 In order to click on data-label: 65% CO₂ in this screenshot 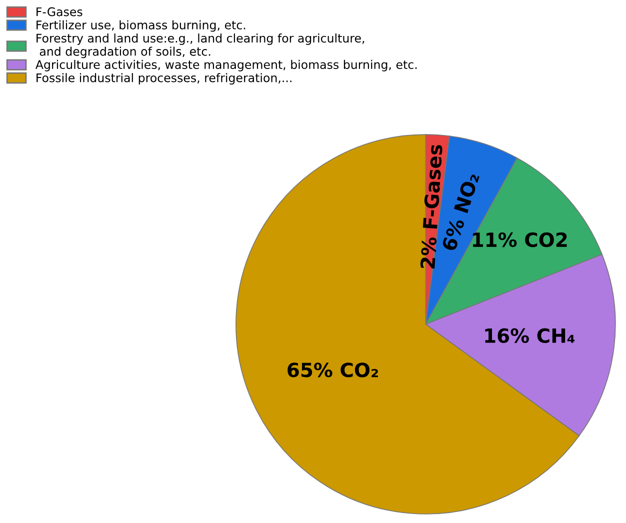, I will do `click(333, 370)`.